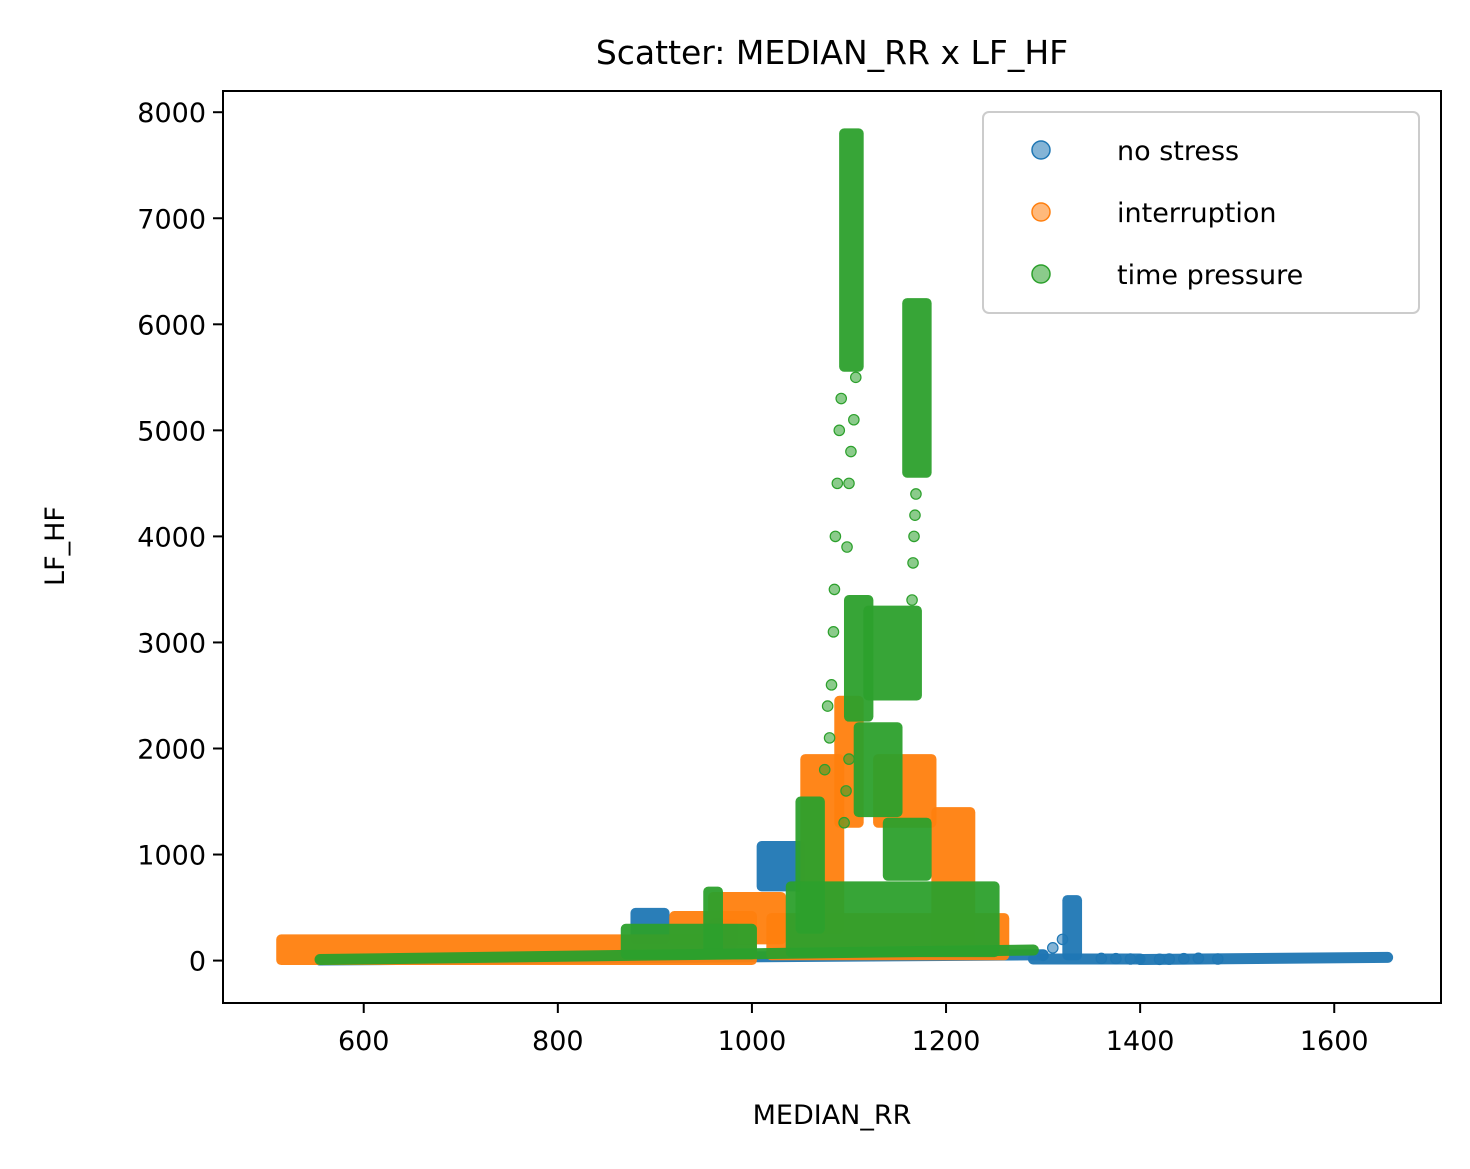 Image resolution: width=1470 pixels, height=1169 pixels. I want to click on legend-marker-interruption, so click(1041, 212).